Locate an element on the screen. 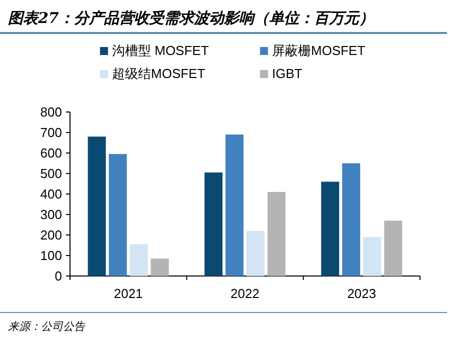  y-tick-label: 300 is located at coordinates (51, 214).